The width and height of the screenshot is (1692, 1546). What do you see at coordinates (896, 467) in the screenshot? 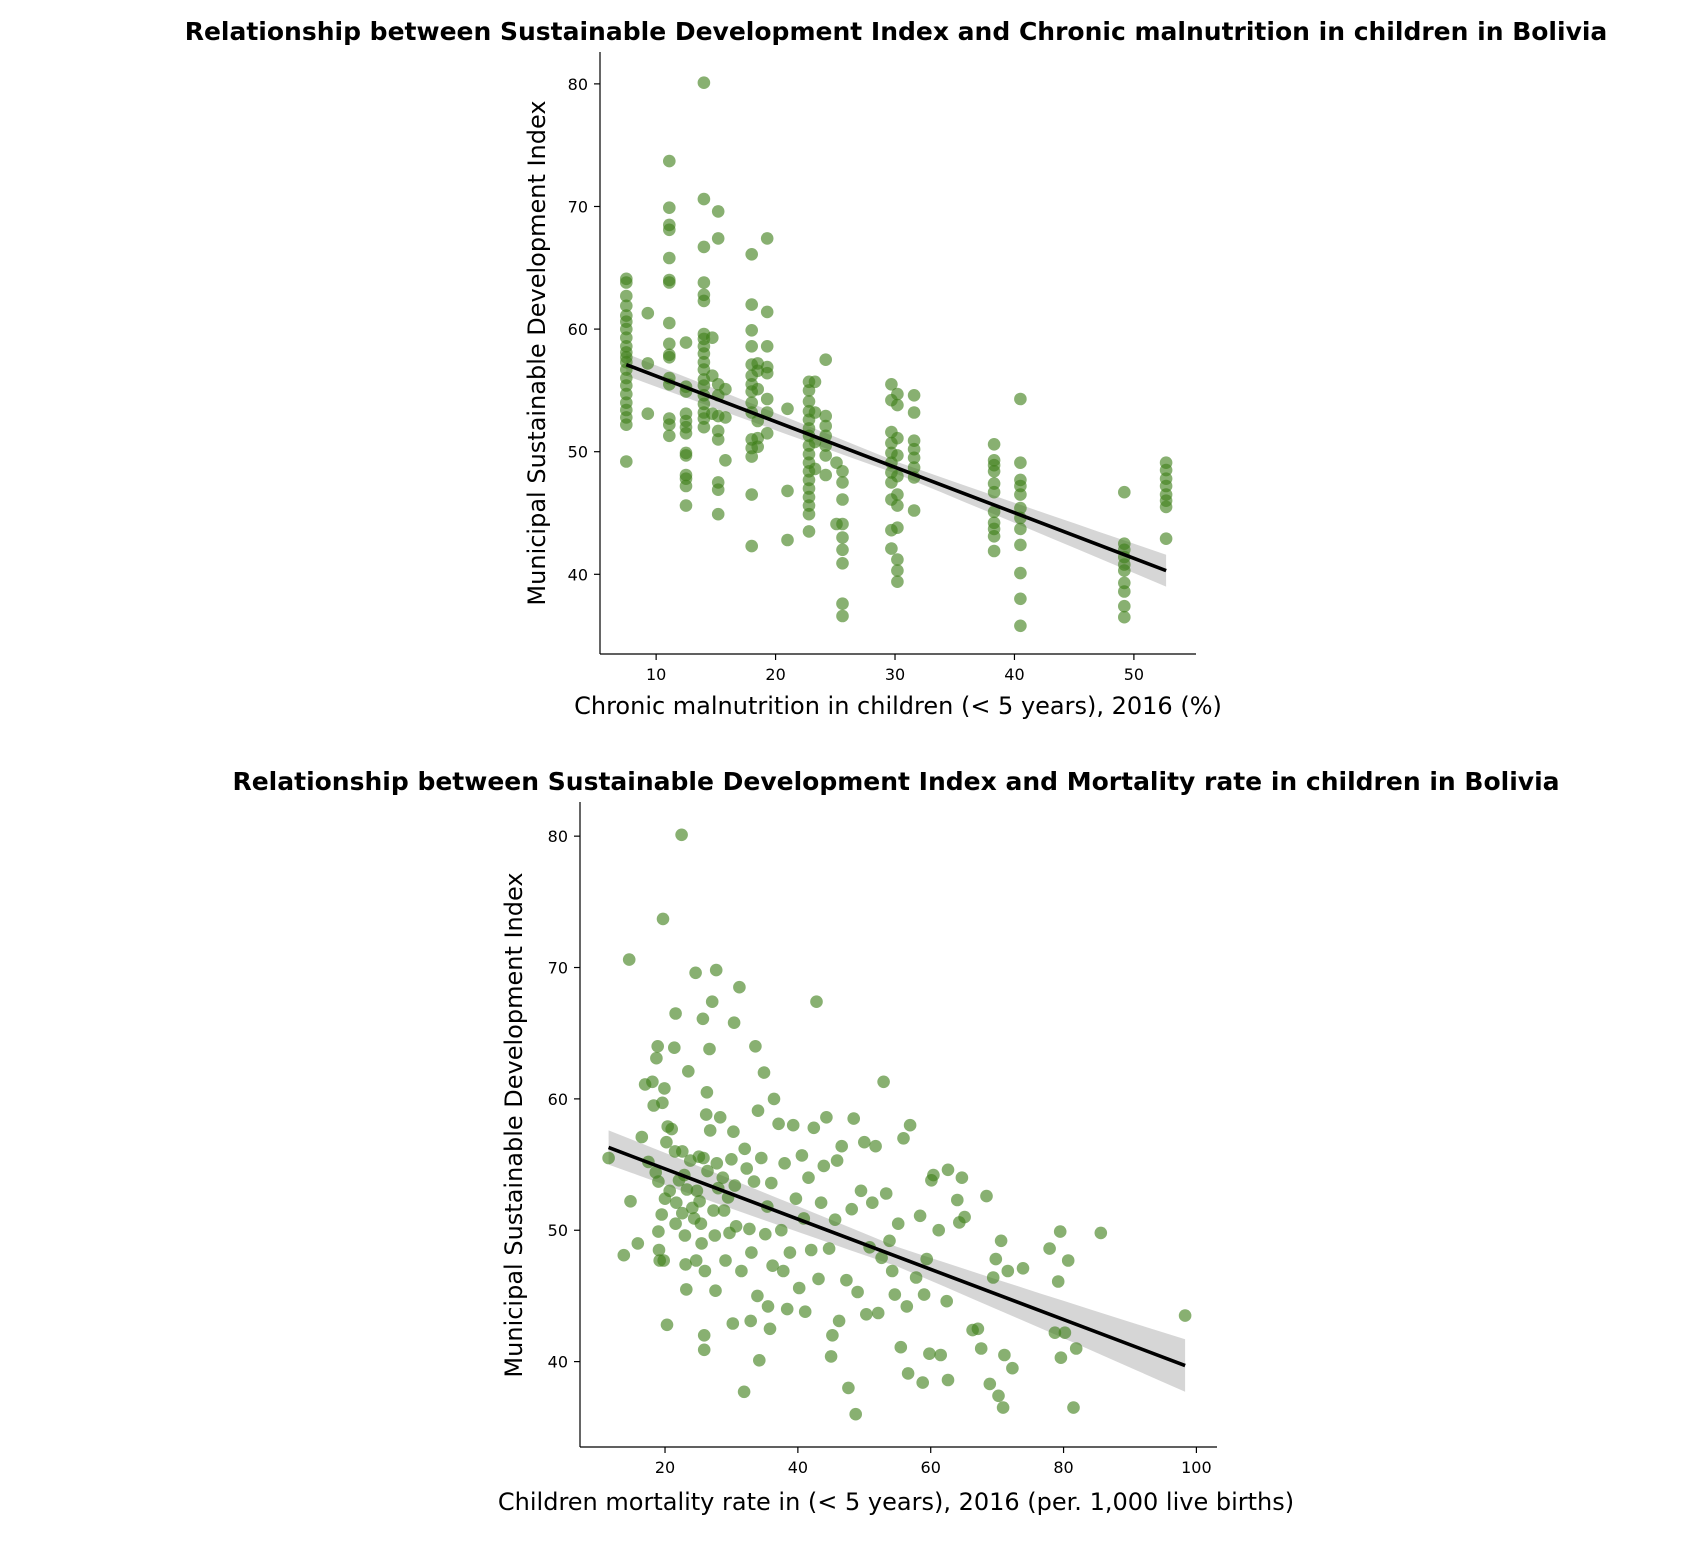
I see `regression-line` at bounding box center [896, 467].